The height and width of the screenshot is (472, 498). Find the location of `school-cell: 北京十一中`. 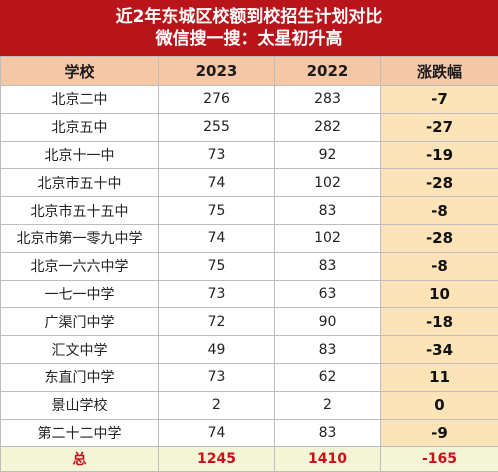

school-cell: 北京十一中 is located at coordinates (80, 155).